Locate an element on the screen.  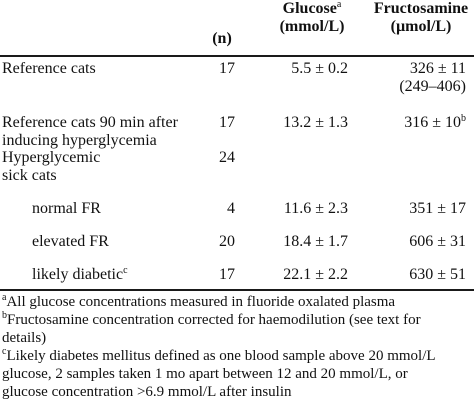
row-fructosamine: 326 ± 11 (249–406) is located at coordinates (407, 78).